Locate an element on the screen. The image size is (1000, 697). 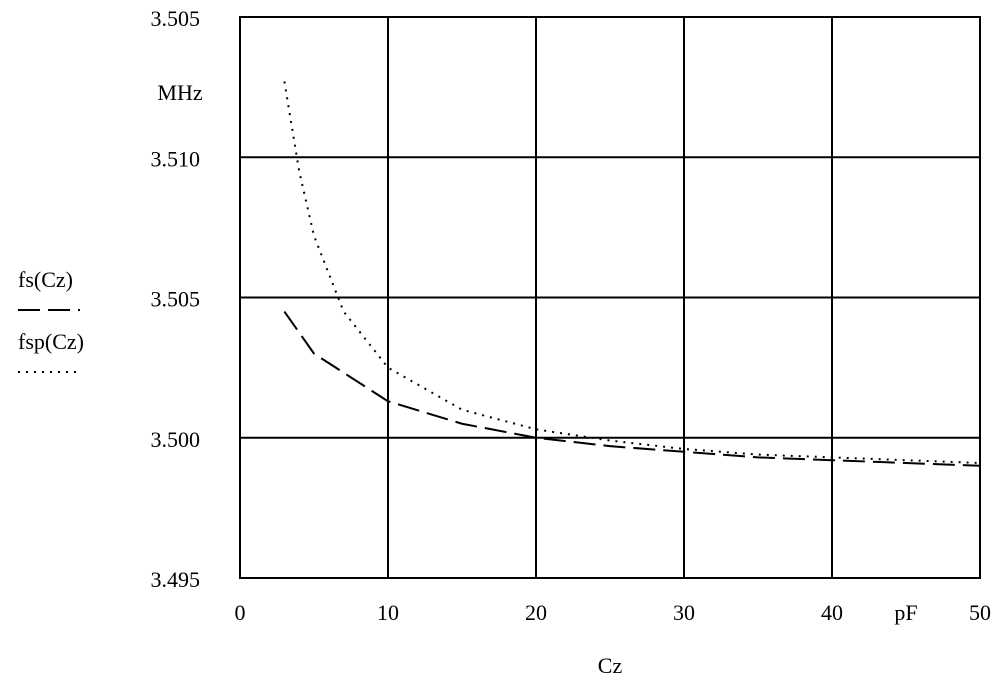
x-tick-label: 40 is located at coordinates (832, 612).